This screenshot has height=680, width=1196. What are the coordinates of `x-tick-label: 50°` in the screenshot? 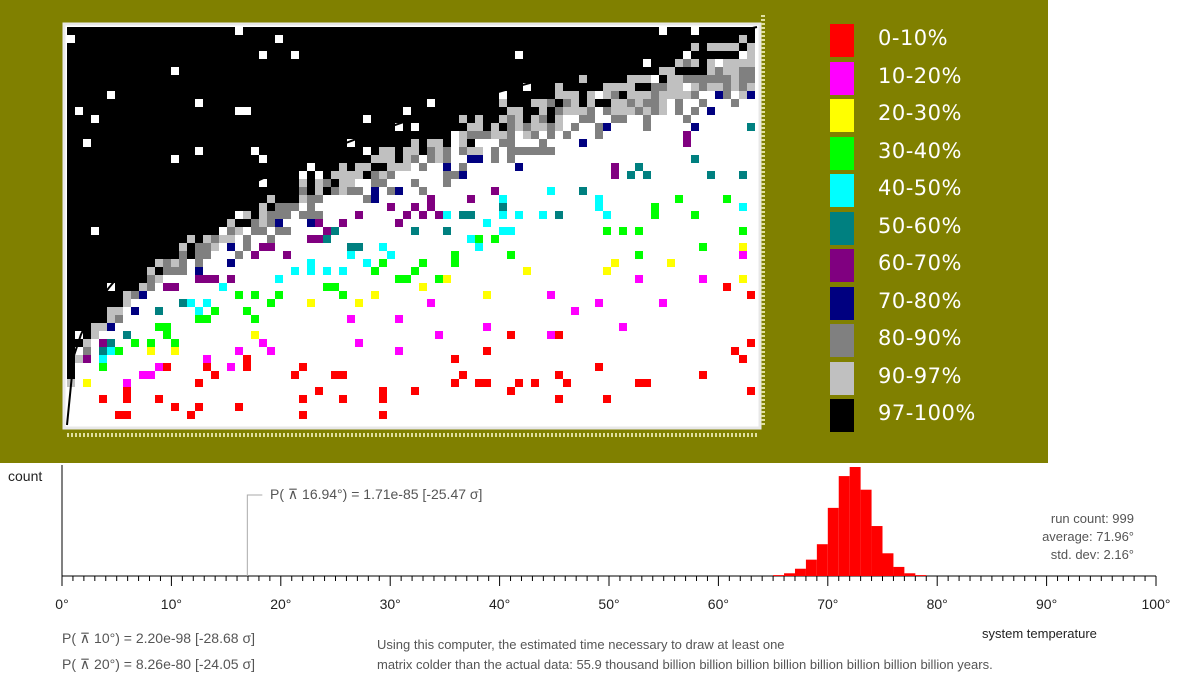 It's located at (609, 604).